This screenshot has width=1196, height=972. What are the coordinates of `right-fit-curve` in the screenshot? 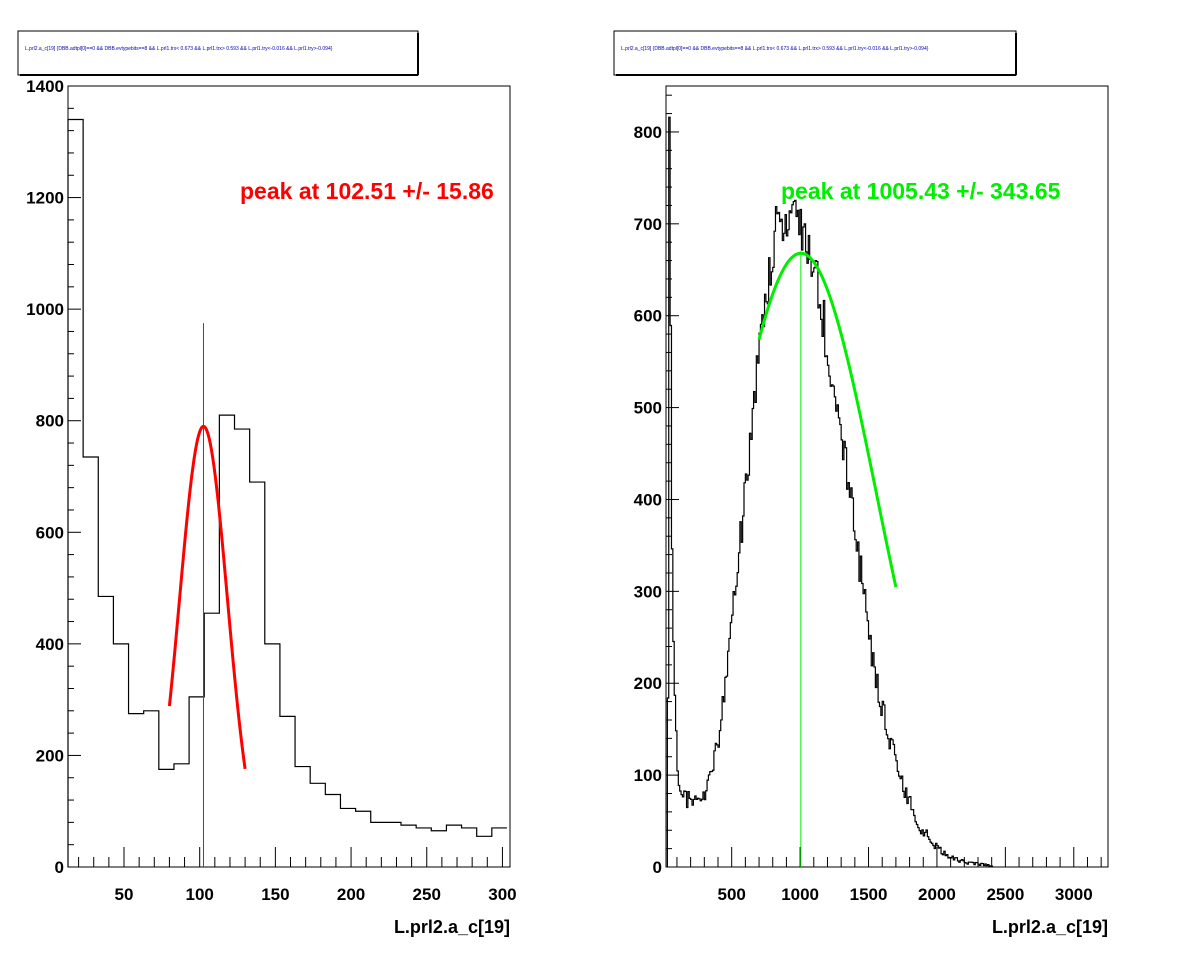 It's located at (827, 419).